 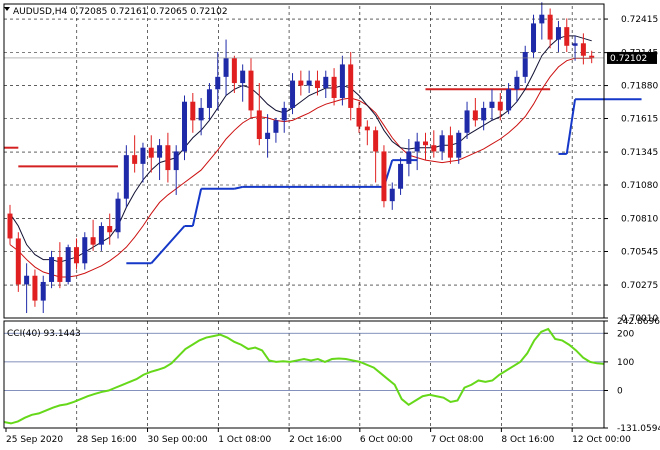 I want to click on cci-axis-ticks: 242.8696 200 100 0 -131.0594, so click(x=632, y=375).